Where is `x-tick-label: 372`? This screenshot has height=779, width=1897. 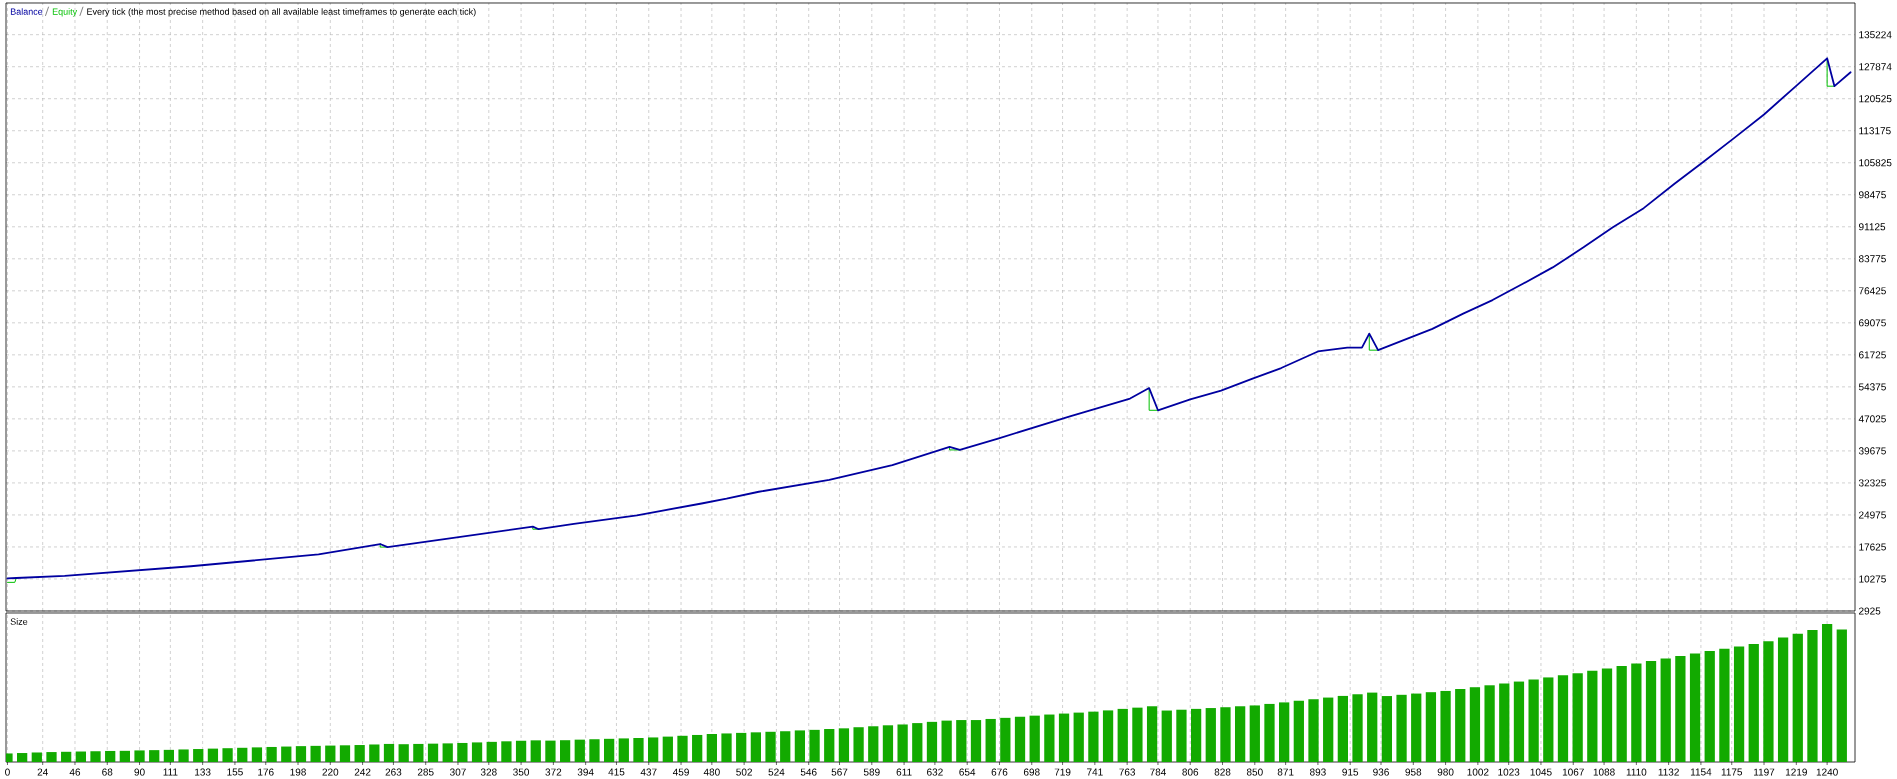
x-tick-label: 372 is located at coordinates (553, 772).